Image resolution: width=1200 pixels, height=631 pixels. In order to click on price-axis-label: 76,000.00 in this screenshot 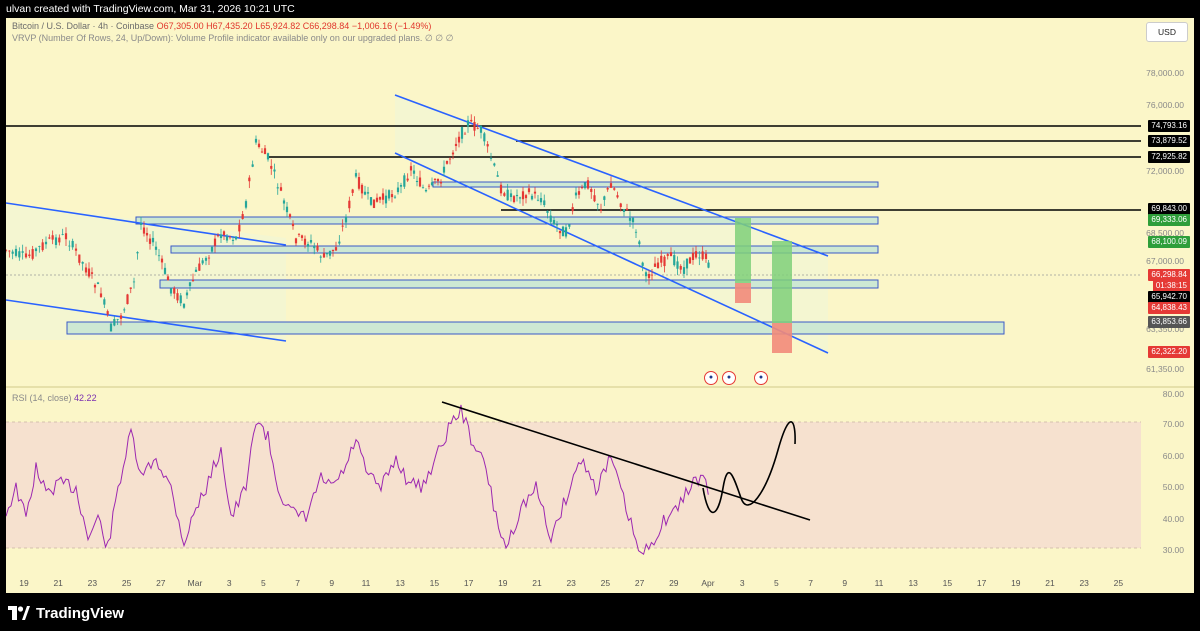, I will do `click(1165, 105)`.